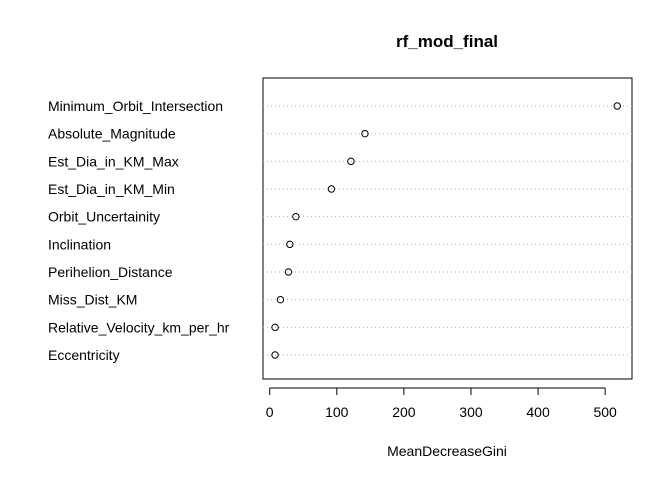  What do you see at coordinates (538, 412) in the screenshot?
I see `x-tick-label: 400` at bounding box center [538, 412].